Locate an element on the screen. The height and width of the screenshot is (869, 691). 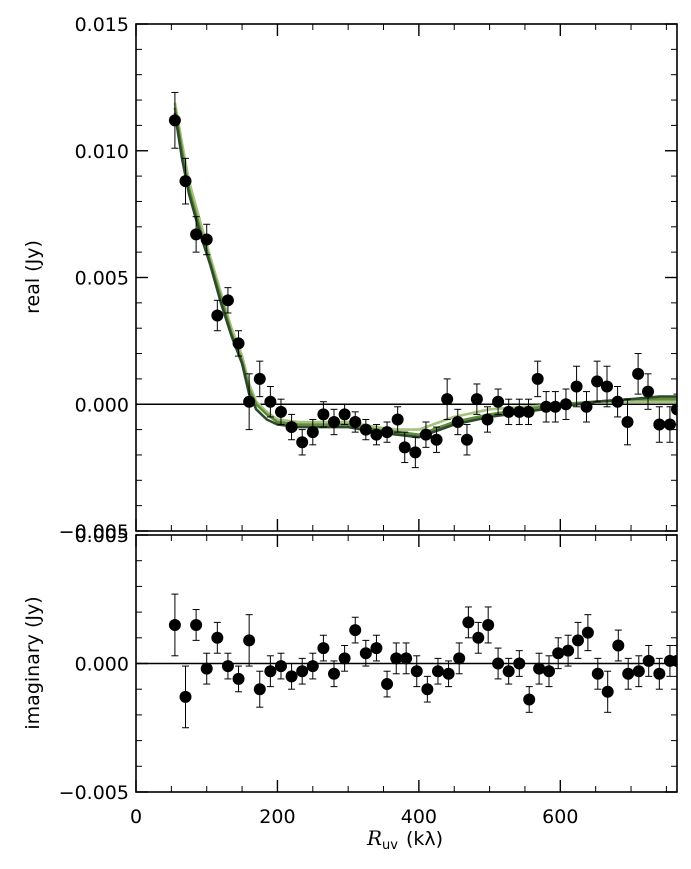
y-tick-label: 0.010 is located at coordinates (102, 152).